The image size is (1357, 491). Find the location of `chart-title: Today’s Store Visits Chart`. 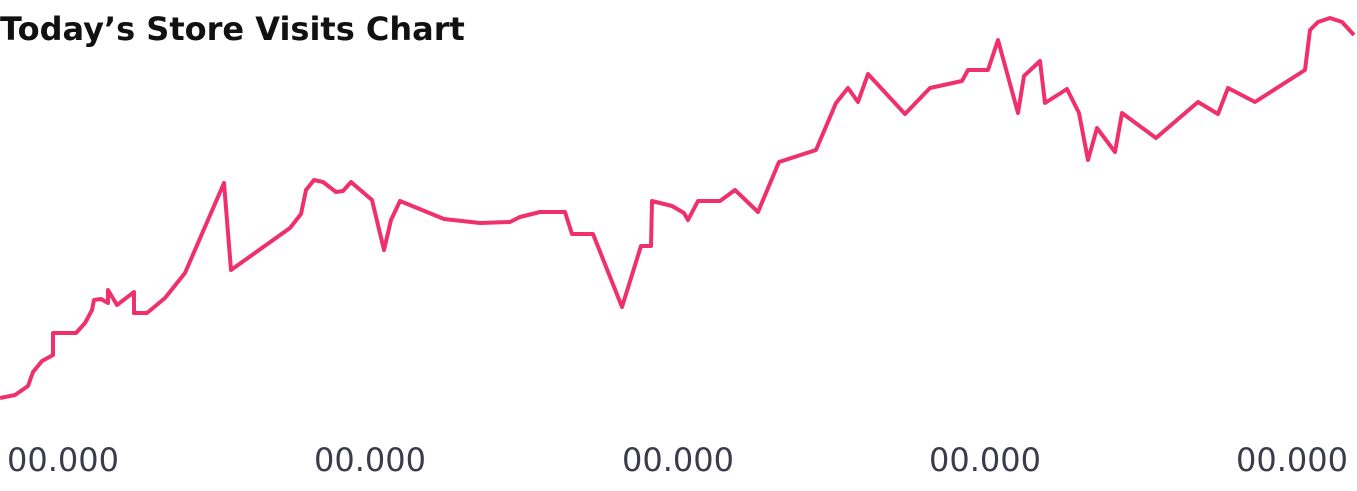

chart-title: Today’s Store Visits Chart is located at coordinates (232, 29).